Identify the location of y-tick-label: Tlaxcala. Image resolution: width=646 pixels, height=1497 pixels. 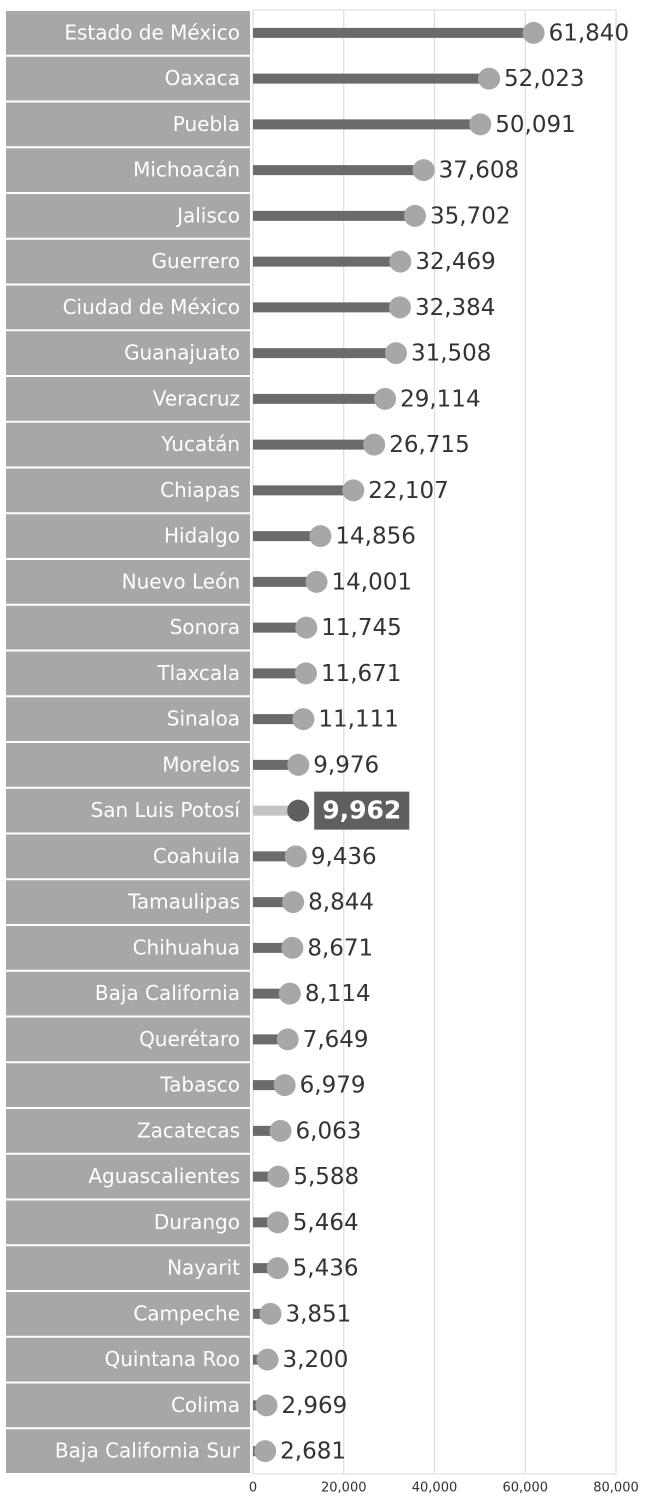
(198, 673).